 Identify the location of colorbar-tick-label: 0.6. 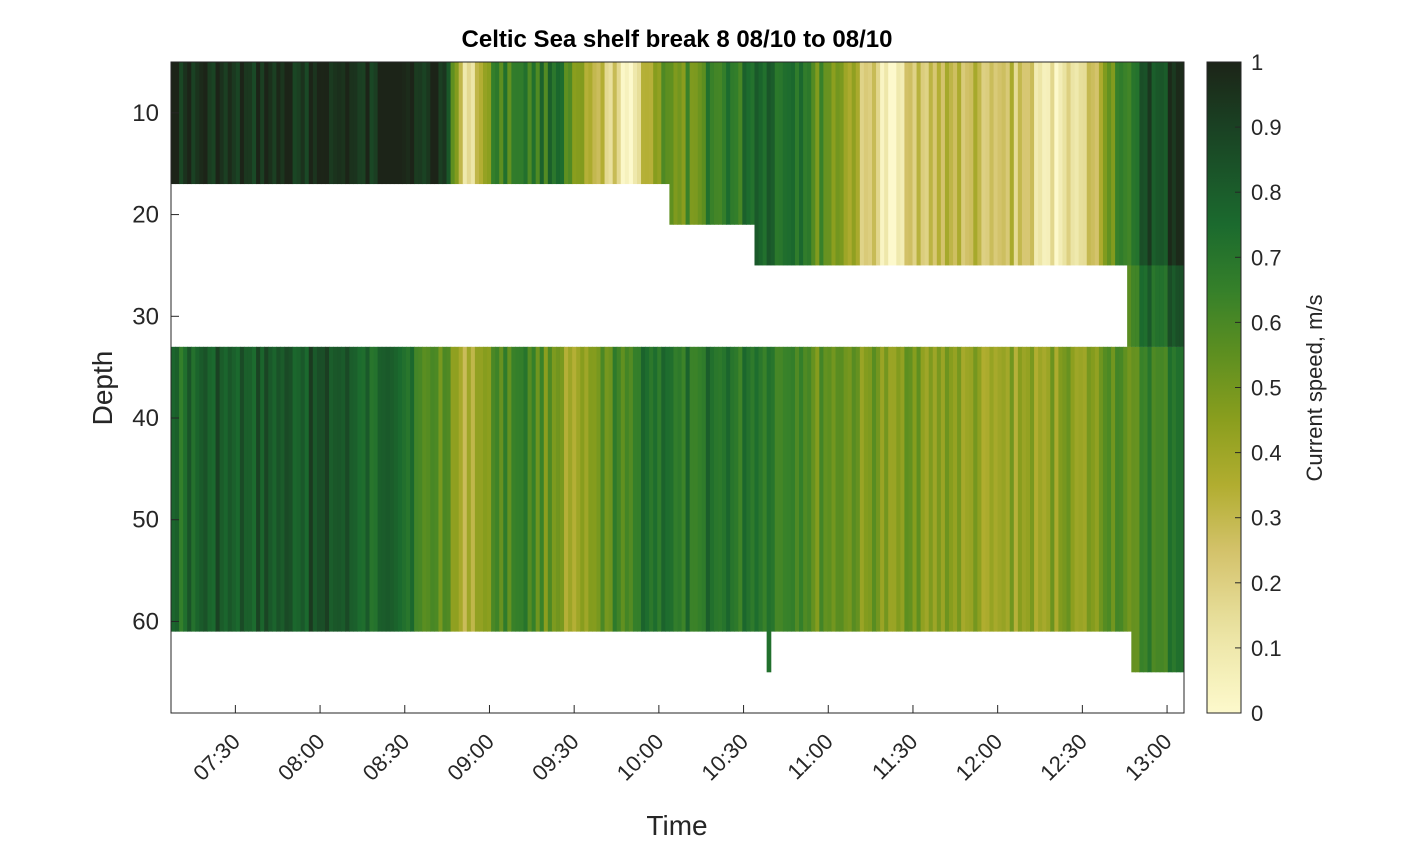
(1266, 322).